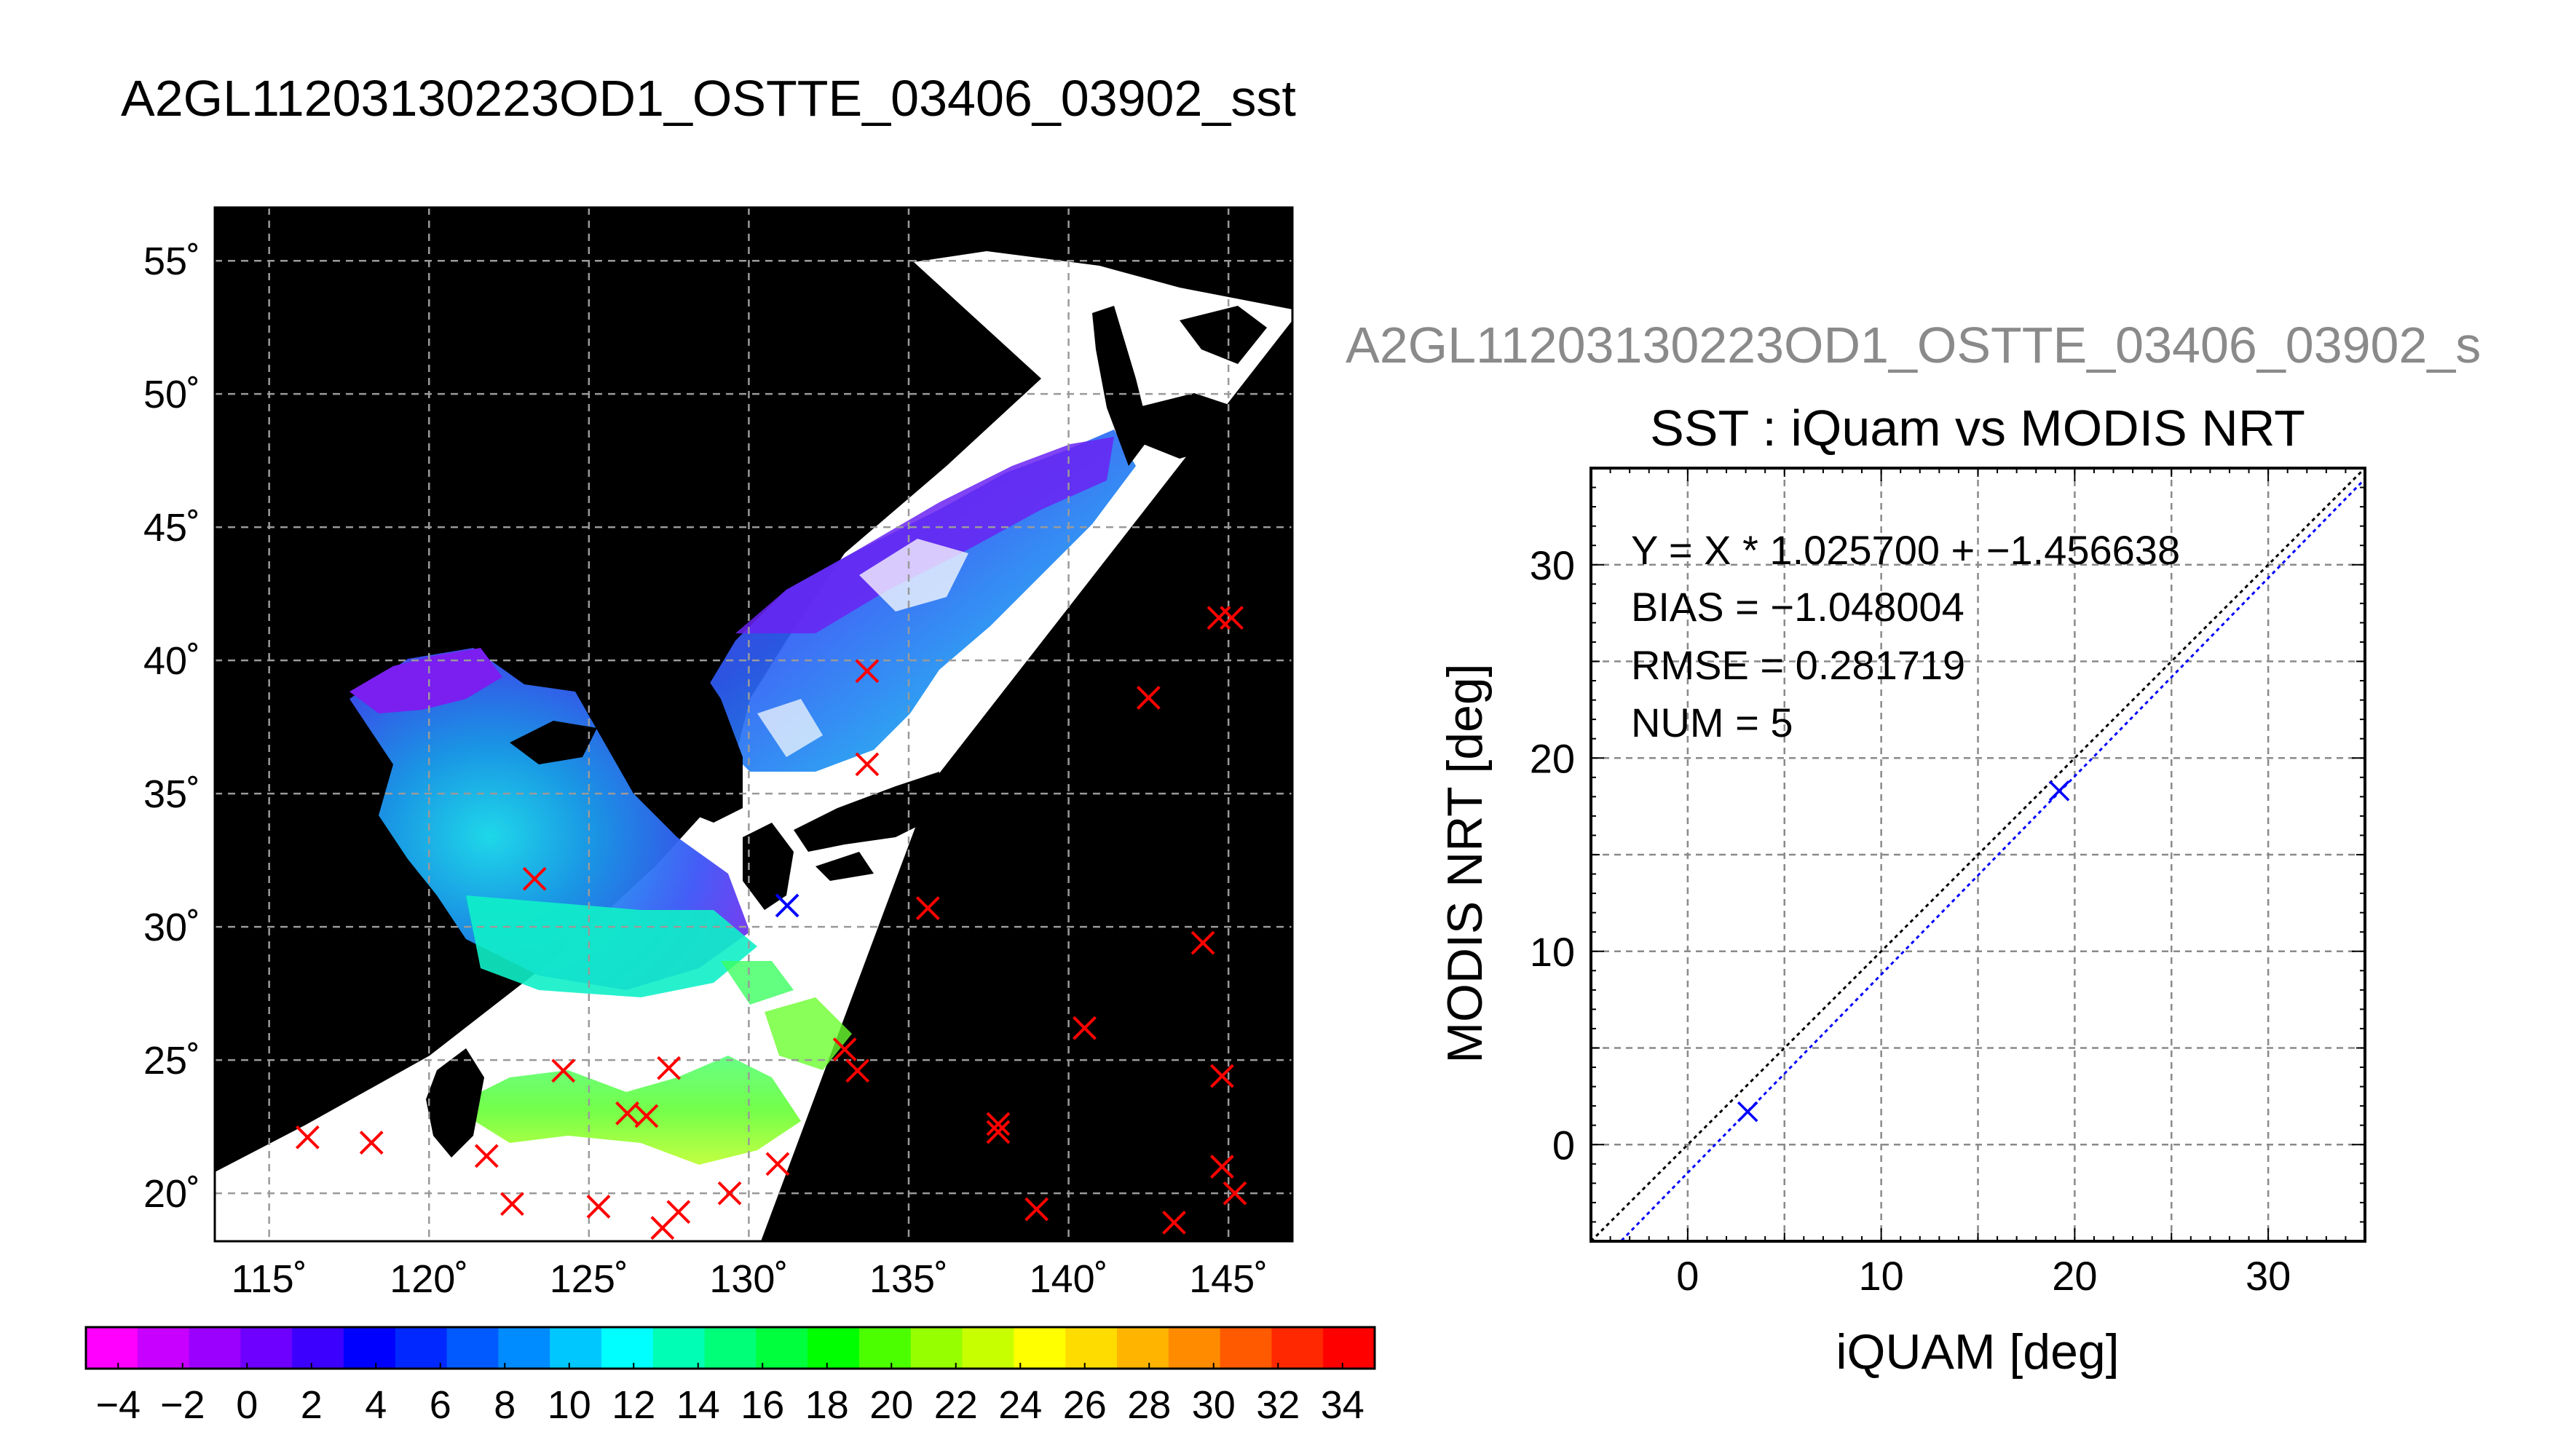 The width and height of the screenshot is (2555, 1456). Describe the element at coordinates (1149, 1405) in the screenshot. I see `colorbar-tick-label: 28` at that location.